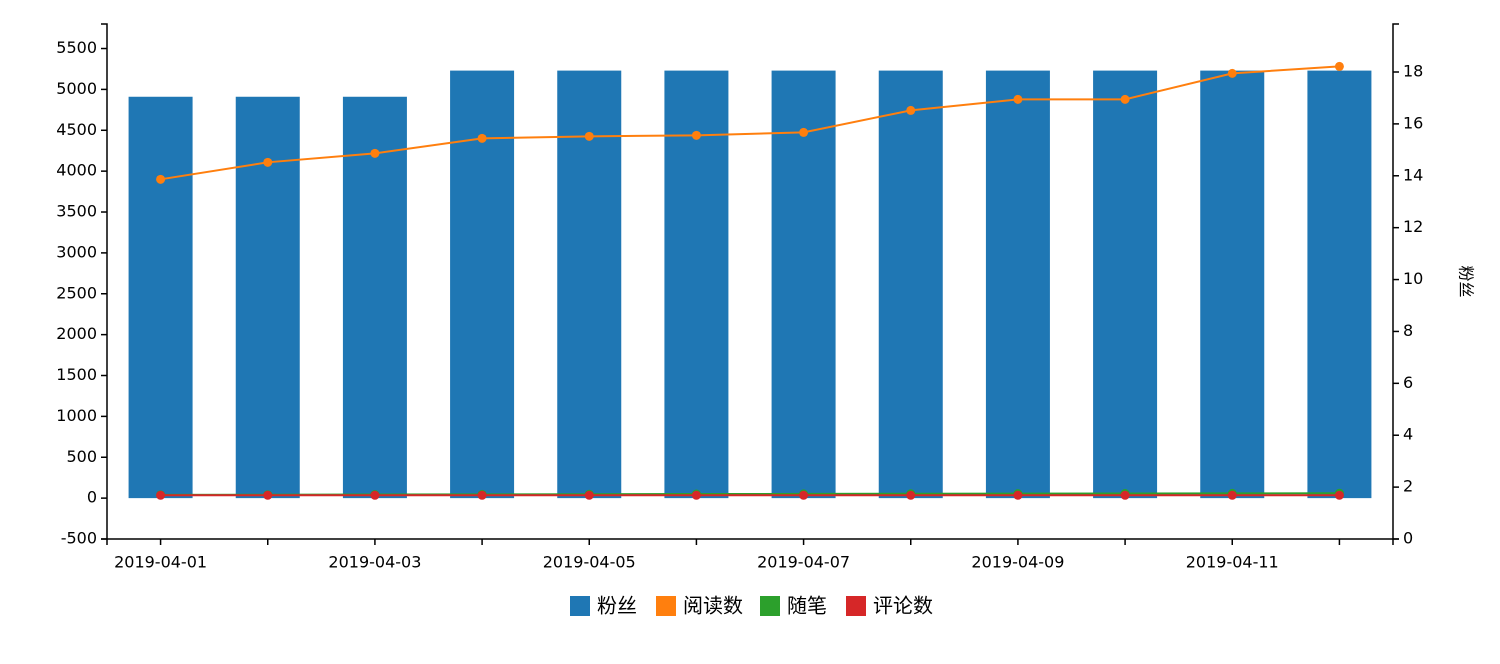  I want to click on y-tick-label: 5500, so click(76, 47).